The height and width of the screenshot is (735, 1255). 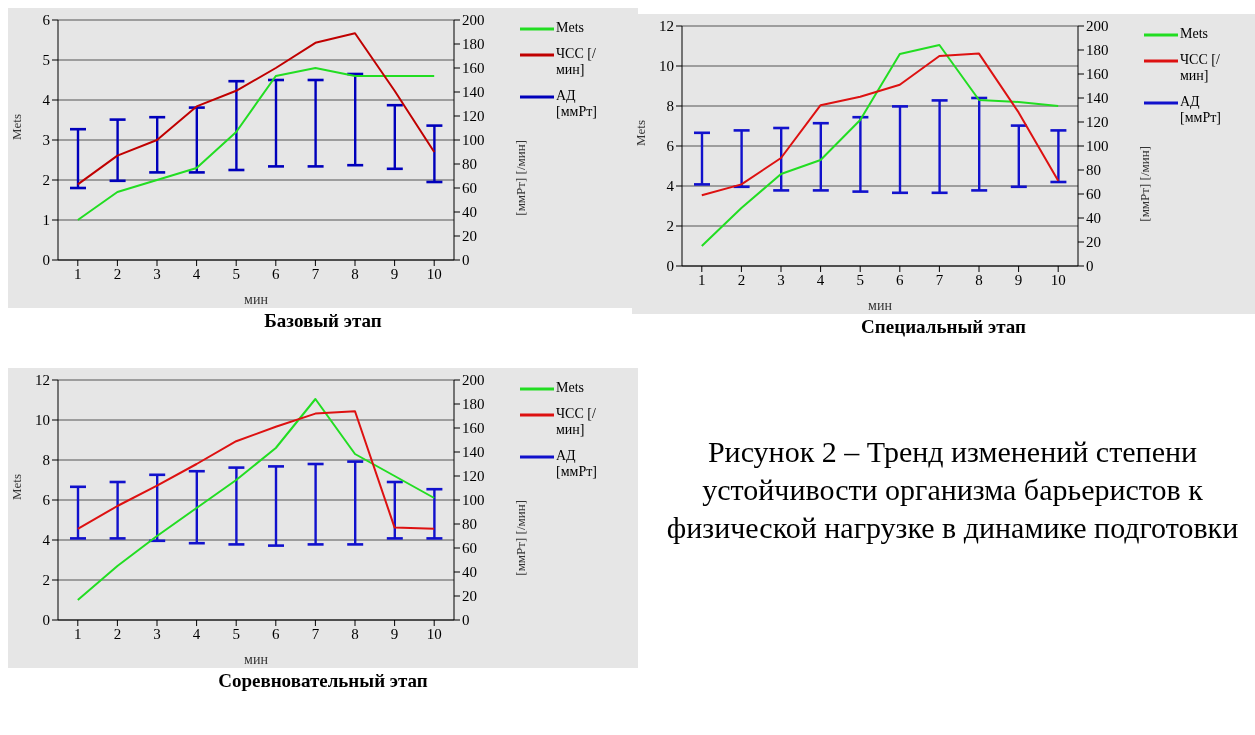 I want to click on text: Соревновательный этап, so click(x=323, y=680).